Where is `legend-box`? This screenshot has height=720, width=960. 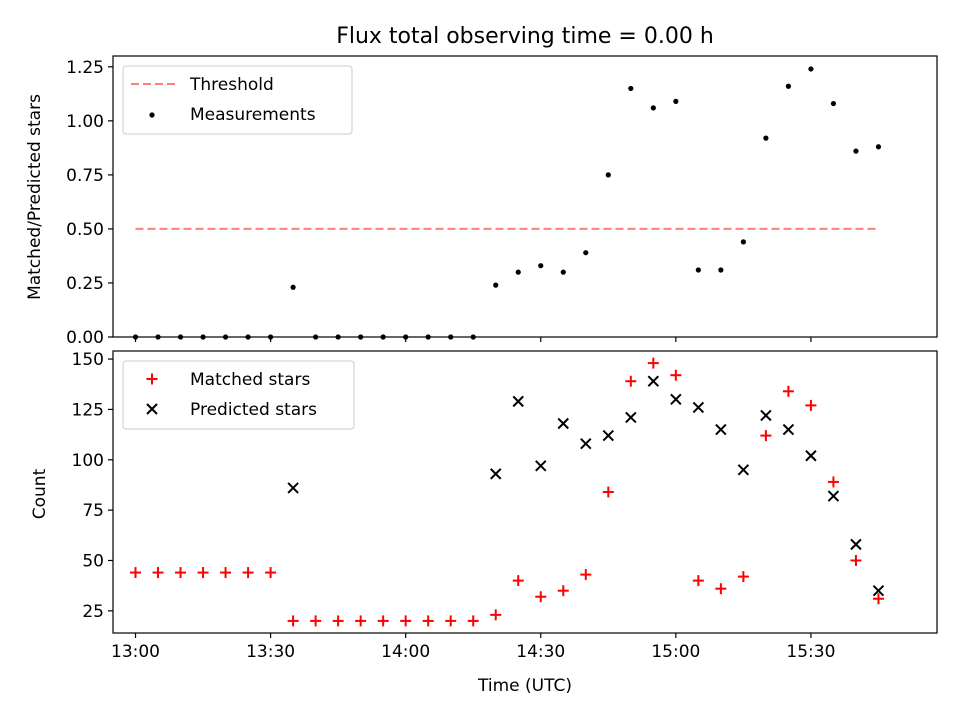
legend-box is located at coordinates (237, 100).